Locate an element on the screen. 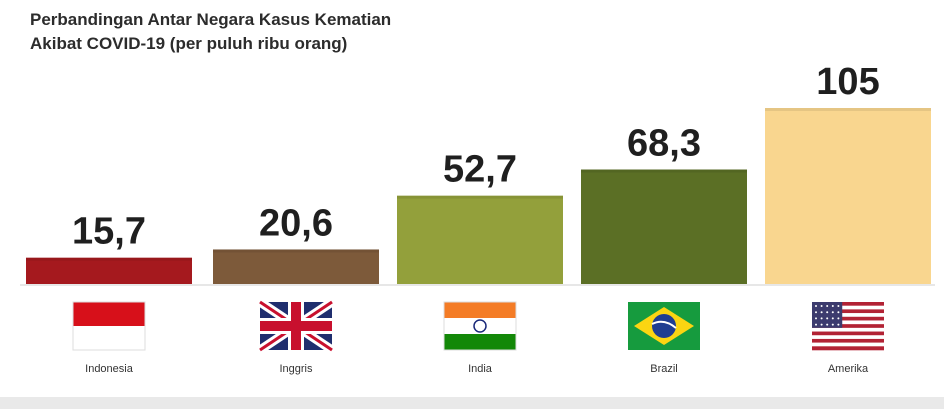  flag-brazil-icon is located at coordinates (664, 326).